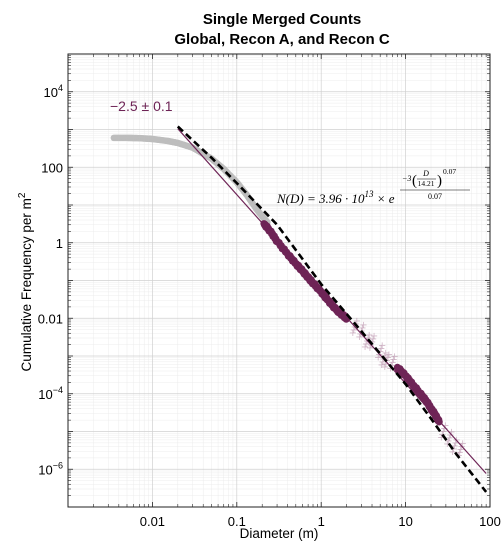 The width and height of the screenshot is (503, 545). Describe the element at coordinates (282, 19) in the screenshot. I see `chart-title: Single Merged Counts` at that location.